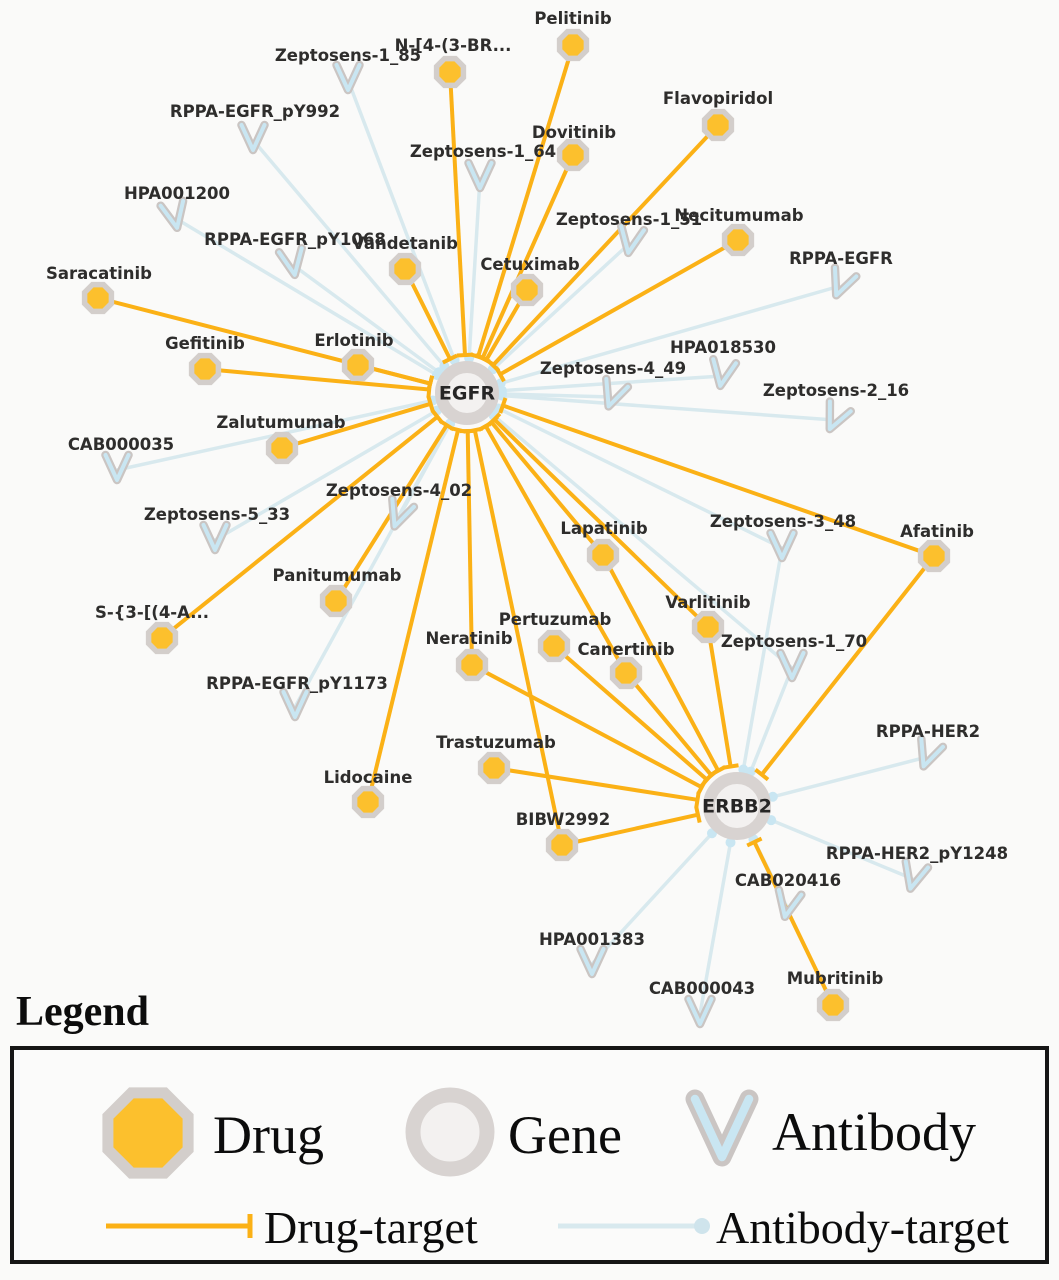 Image resolution: width=1059 pixels, height=1280 pixels. Describe the element at coordinates (934, 556) in the screenshot. I see `drug-node-Afatinib` at that location.